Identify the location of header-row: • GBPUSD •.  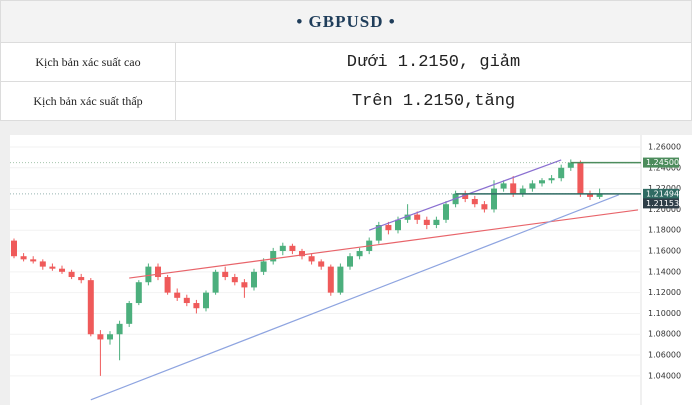
(346, 21).